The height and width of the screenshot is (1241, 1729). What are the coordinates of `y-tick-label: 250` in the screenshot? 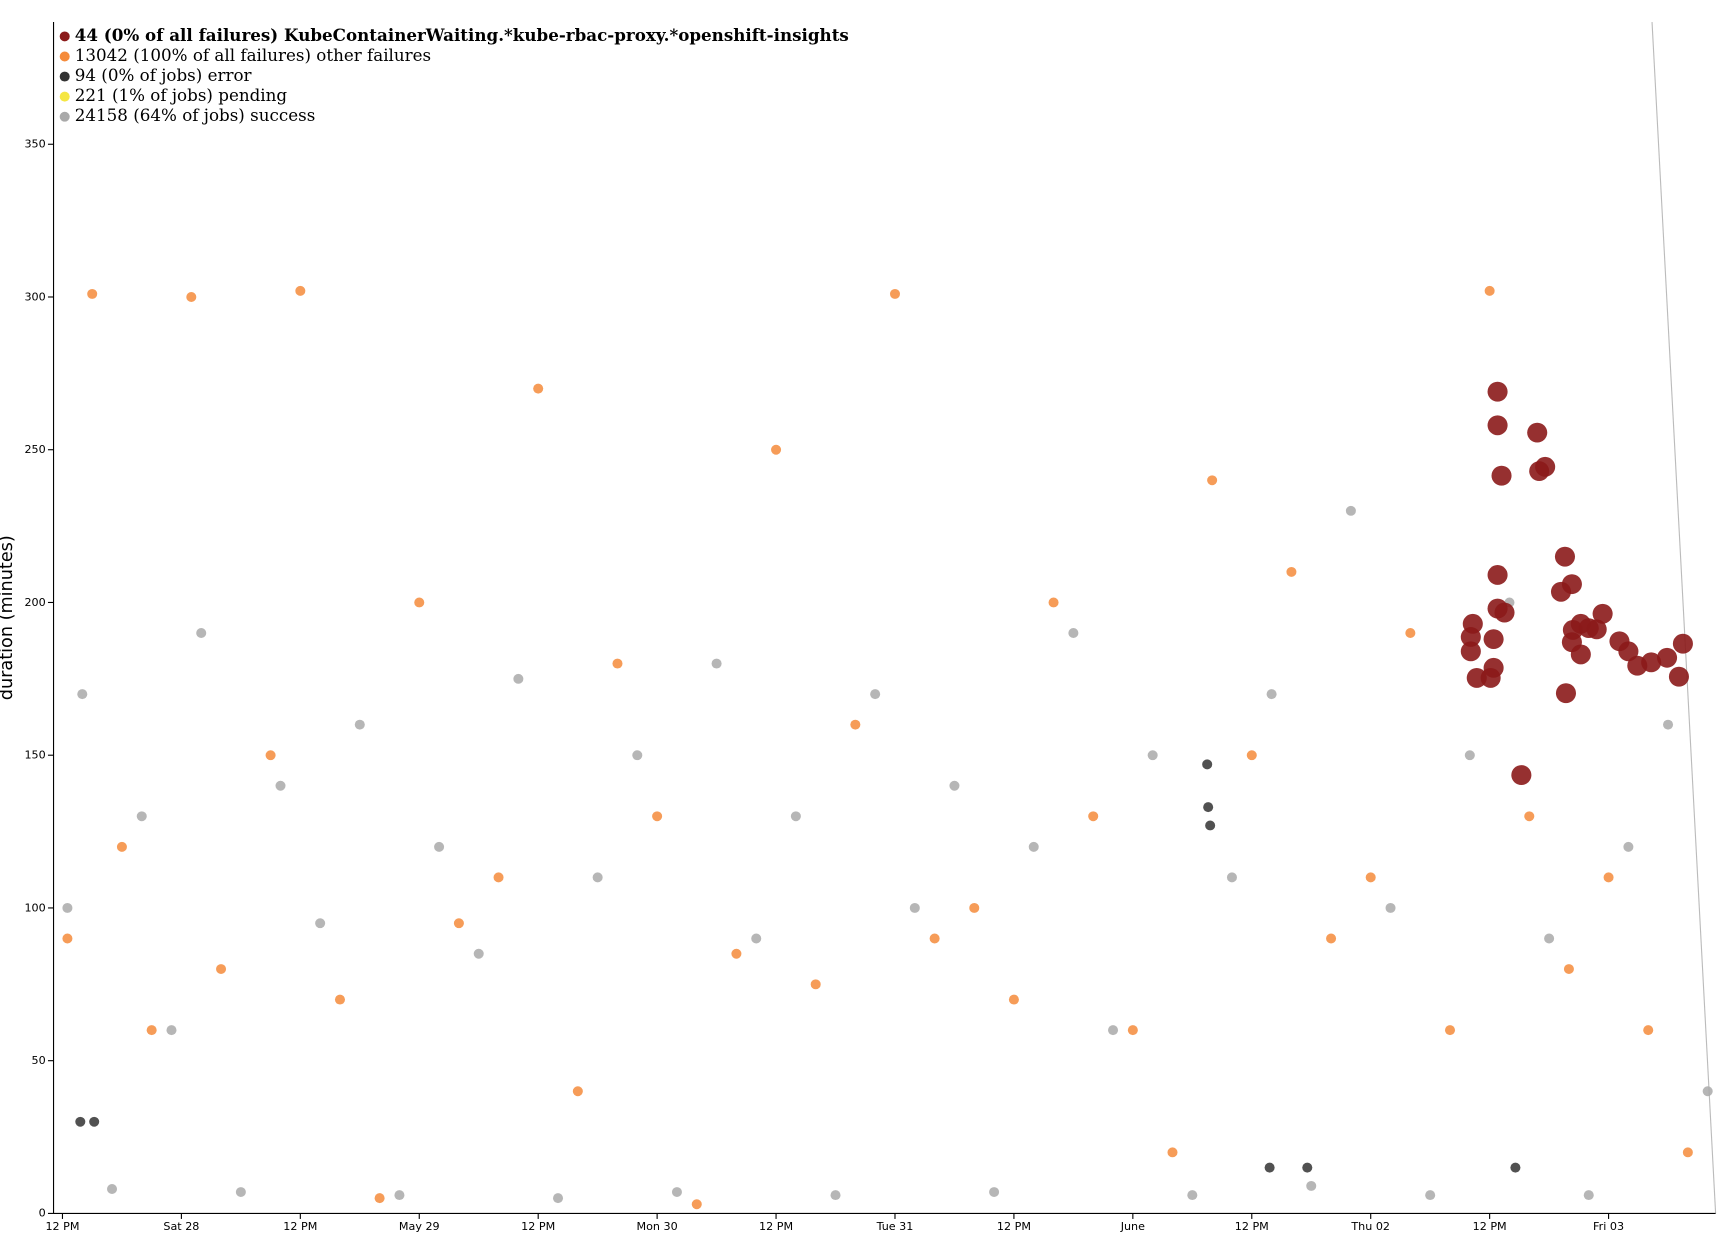 It's located at (34, 449).